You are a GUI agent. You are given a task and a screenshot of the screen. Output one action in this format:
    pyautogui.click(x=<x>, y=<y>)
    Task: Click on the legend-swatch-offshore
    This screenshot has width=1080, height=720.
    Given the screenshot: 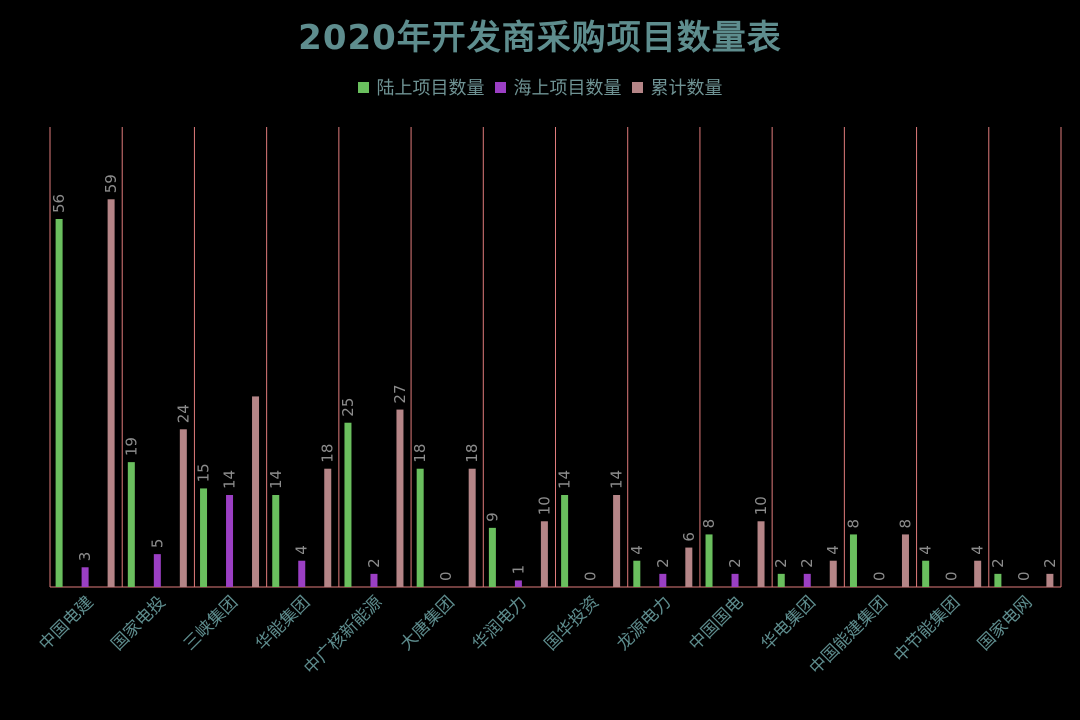 What is the action you would take?
    pyautogui.click(x=500, y=87)
    